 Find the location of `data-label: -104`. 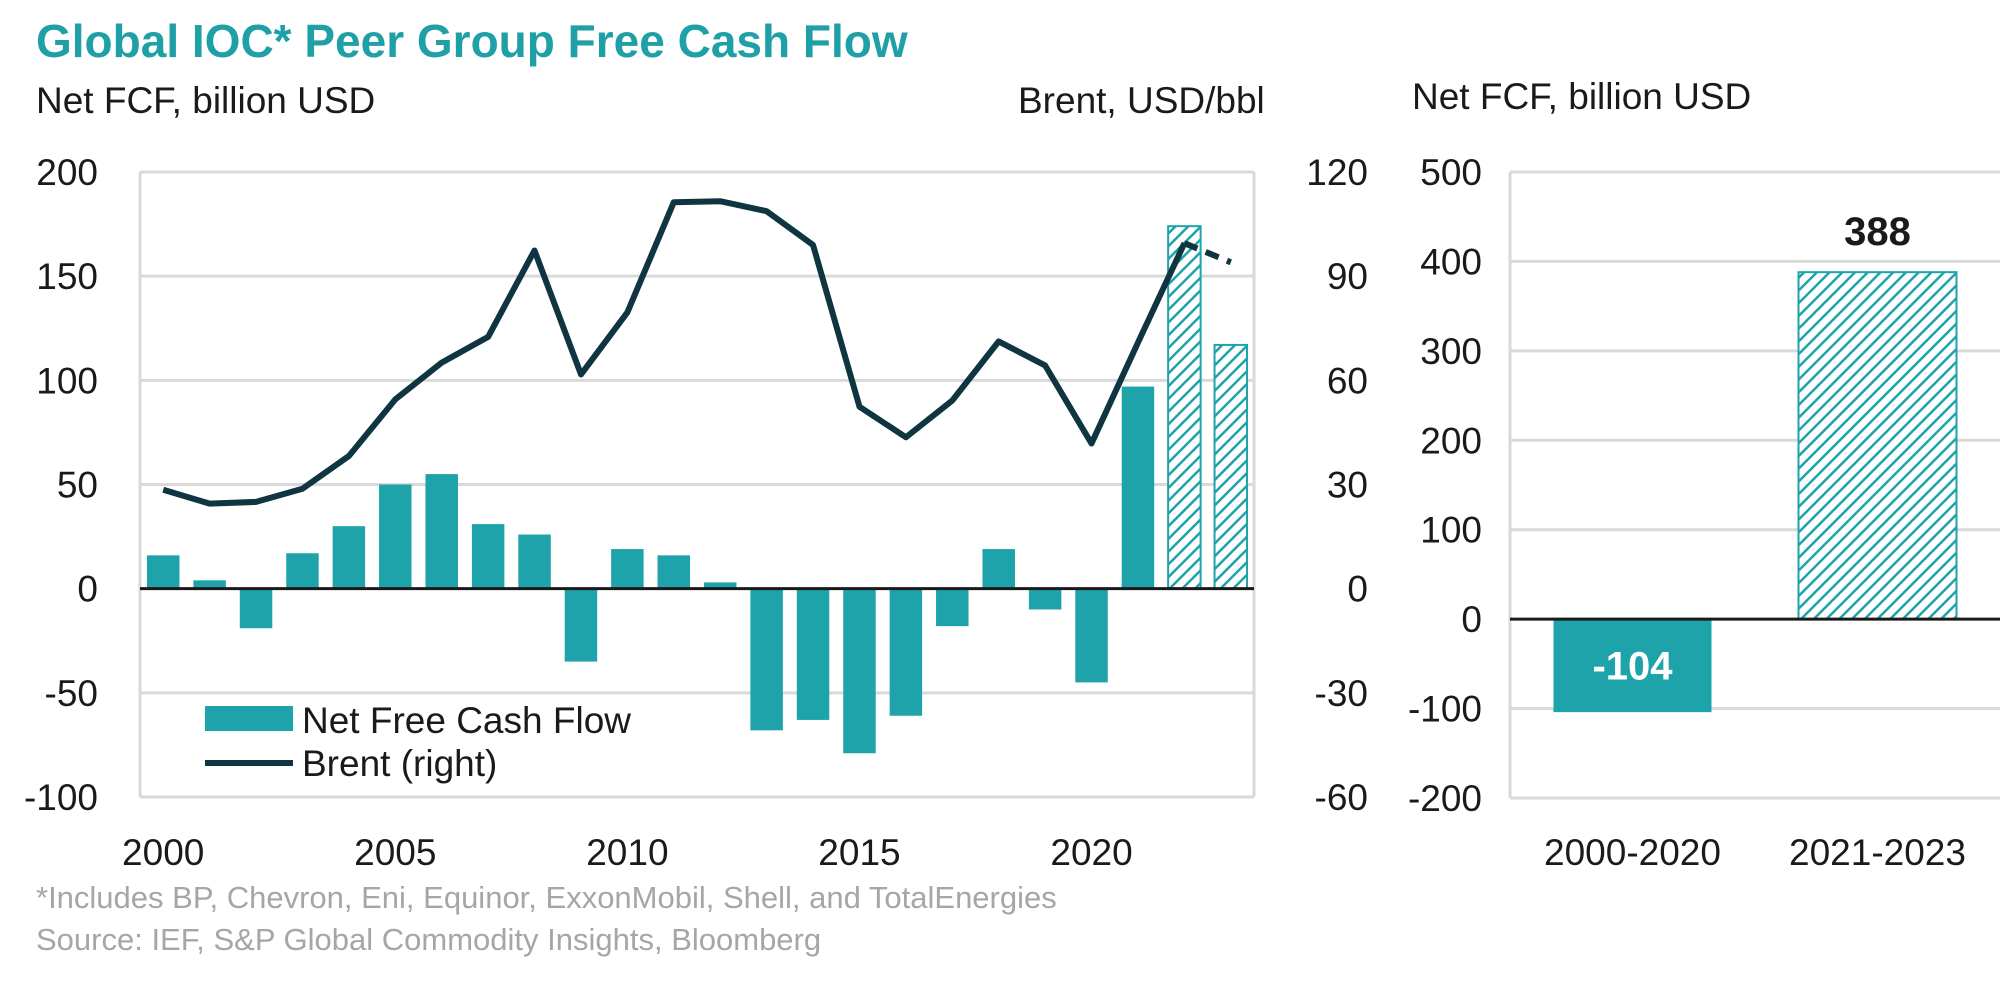

data-label: -104 is located at coordinates (1632, 667).